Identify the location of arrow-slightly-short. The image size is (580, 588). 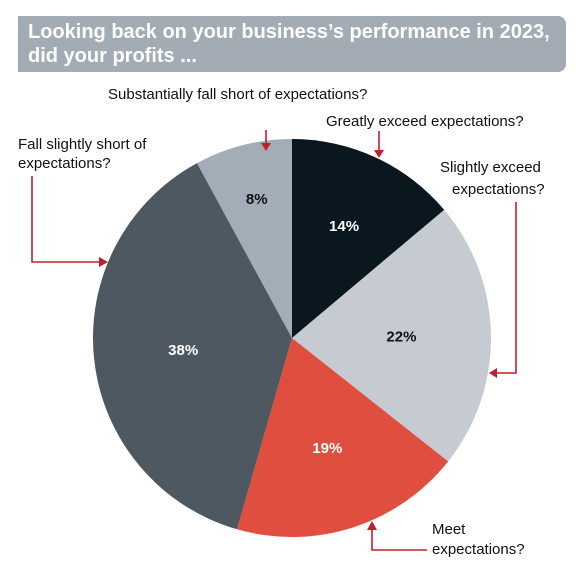
(65, 219).